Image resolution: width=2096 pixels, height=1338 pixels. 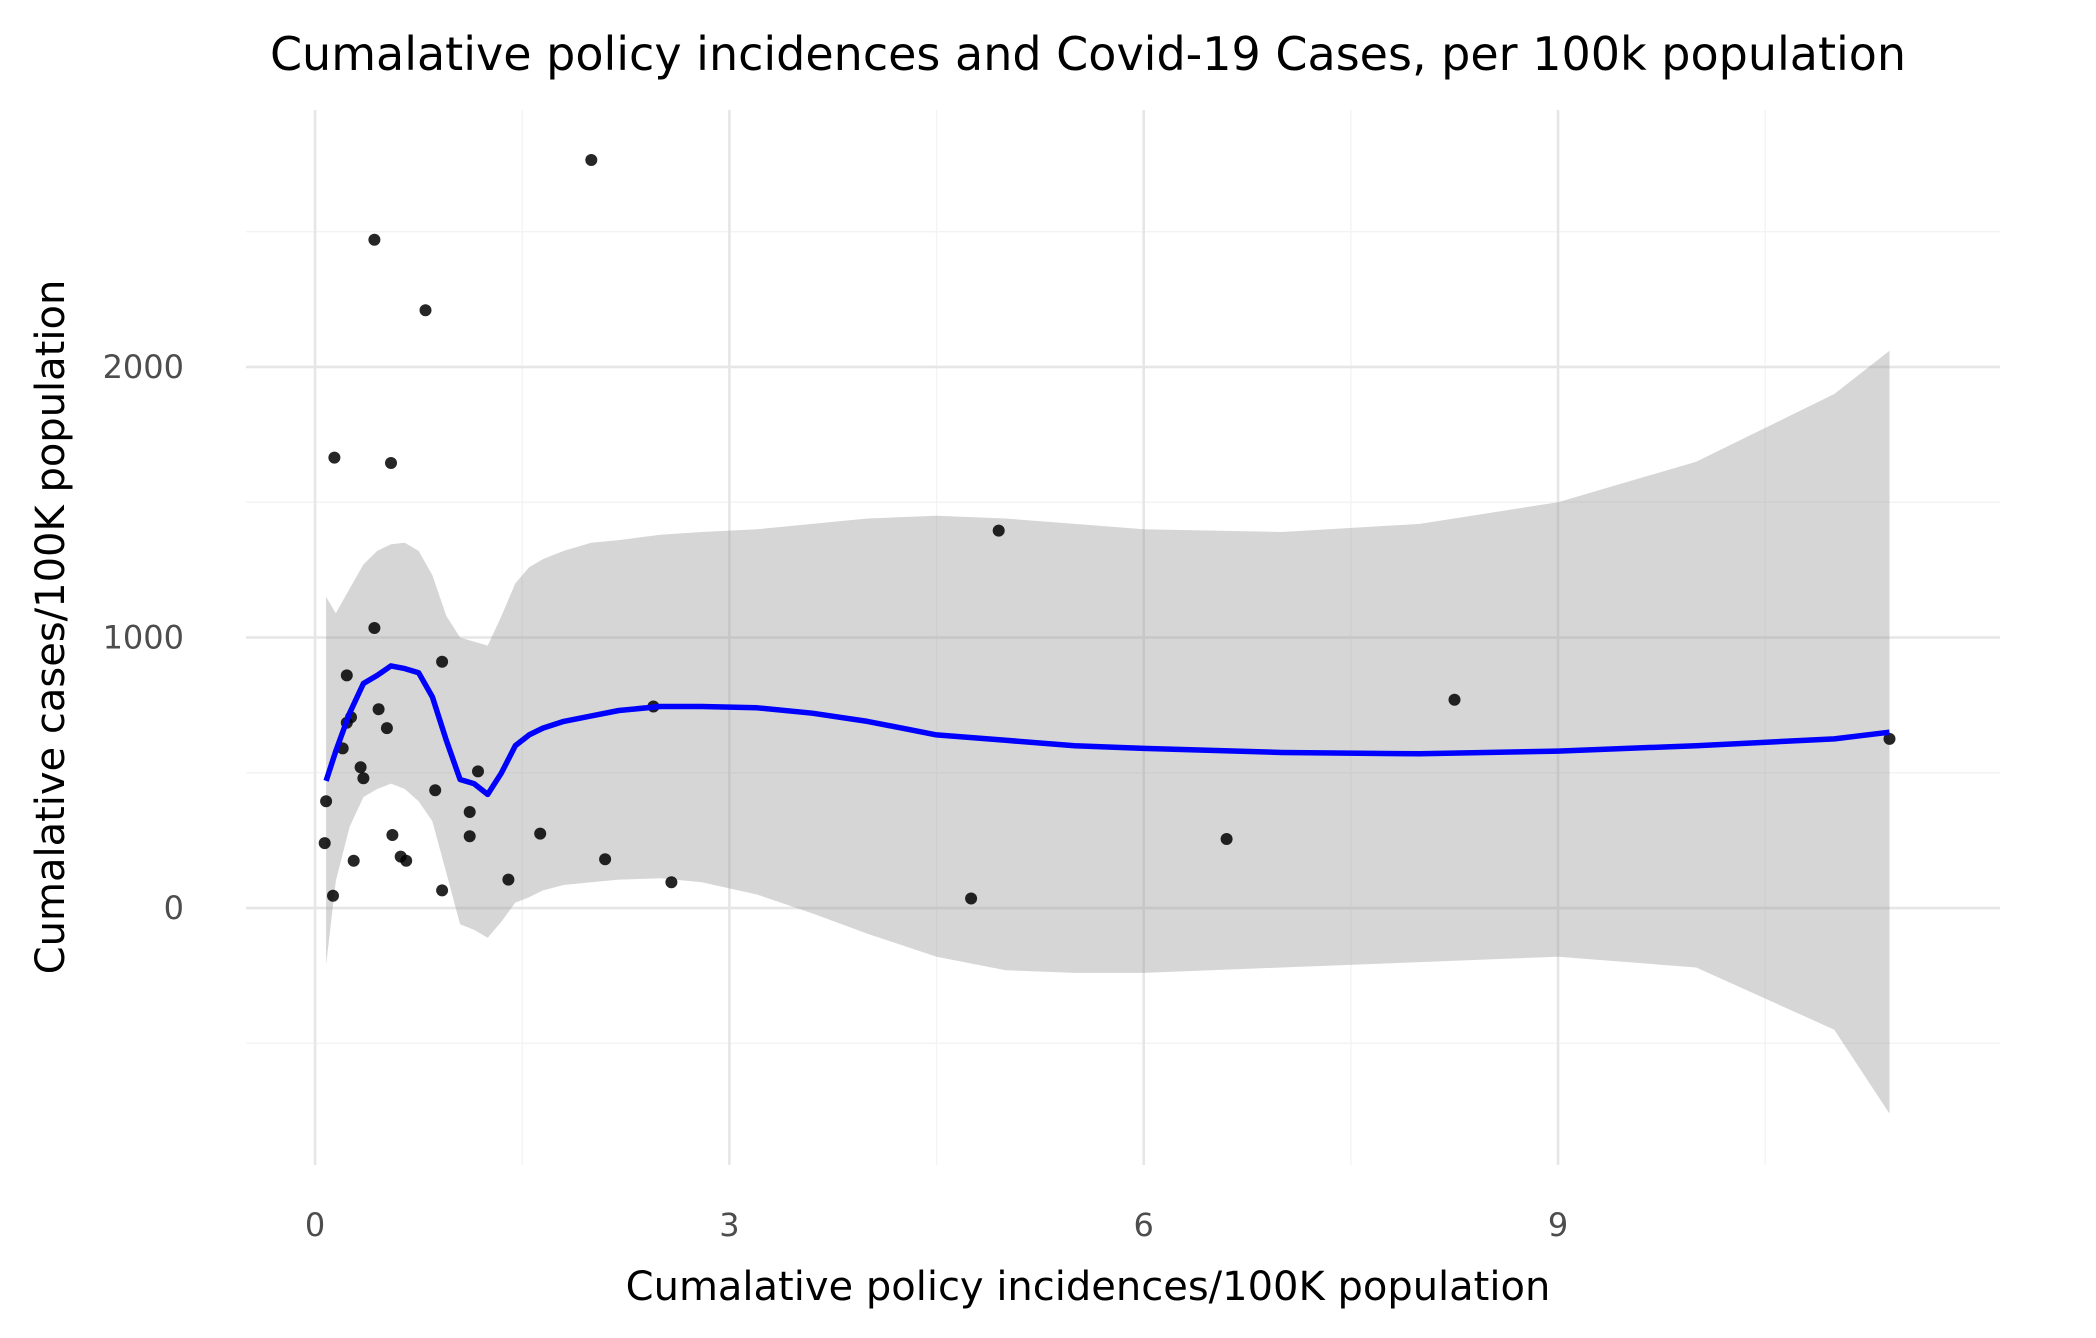 I want to click on smooth-line-layer, so click(x=1106, y=730).